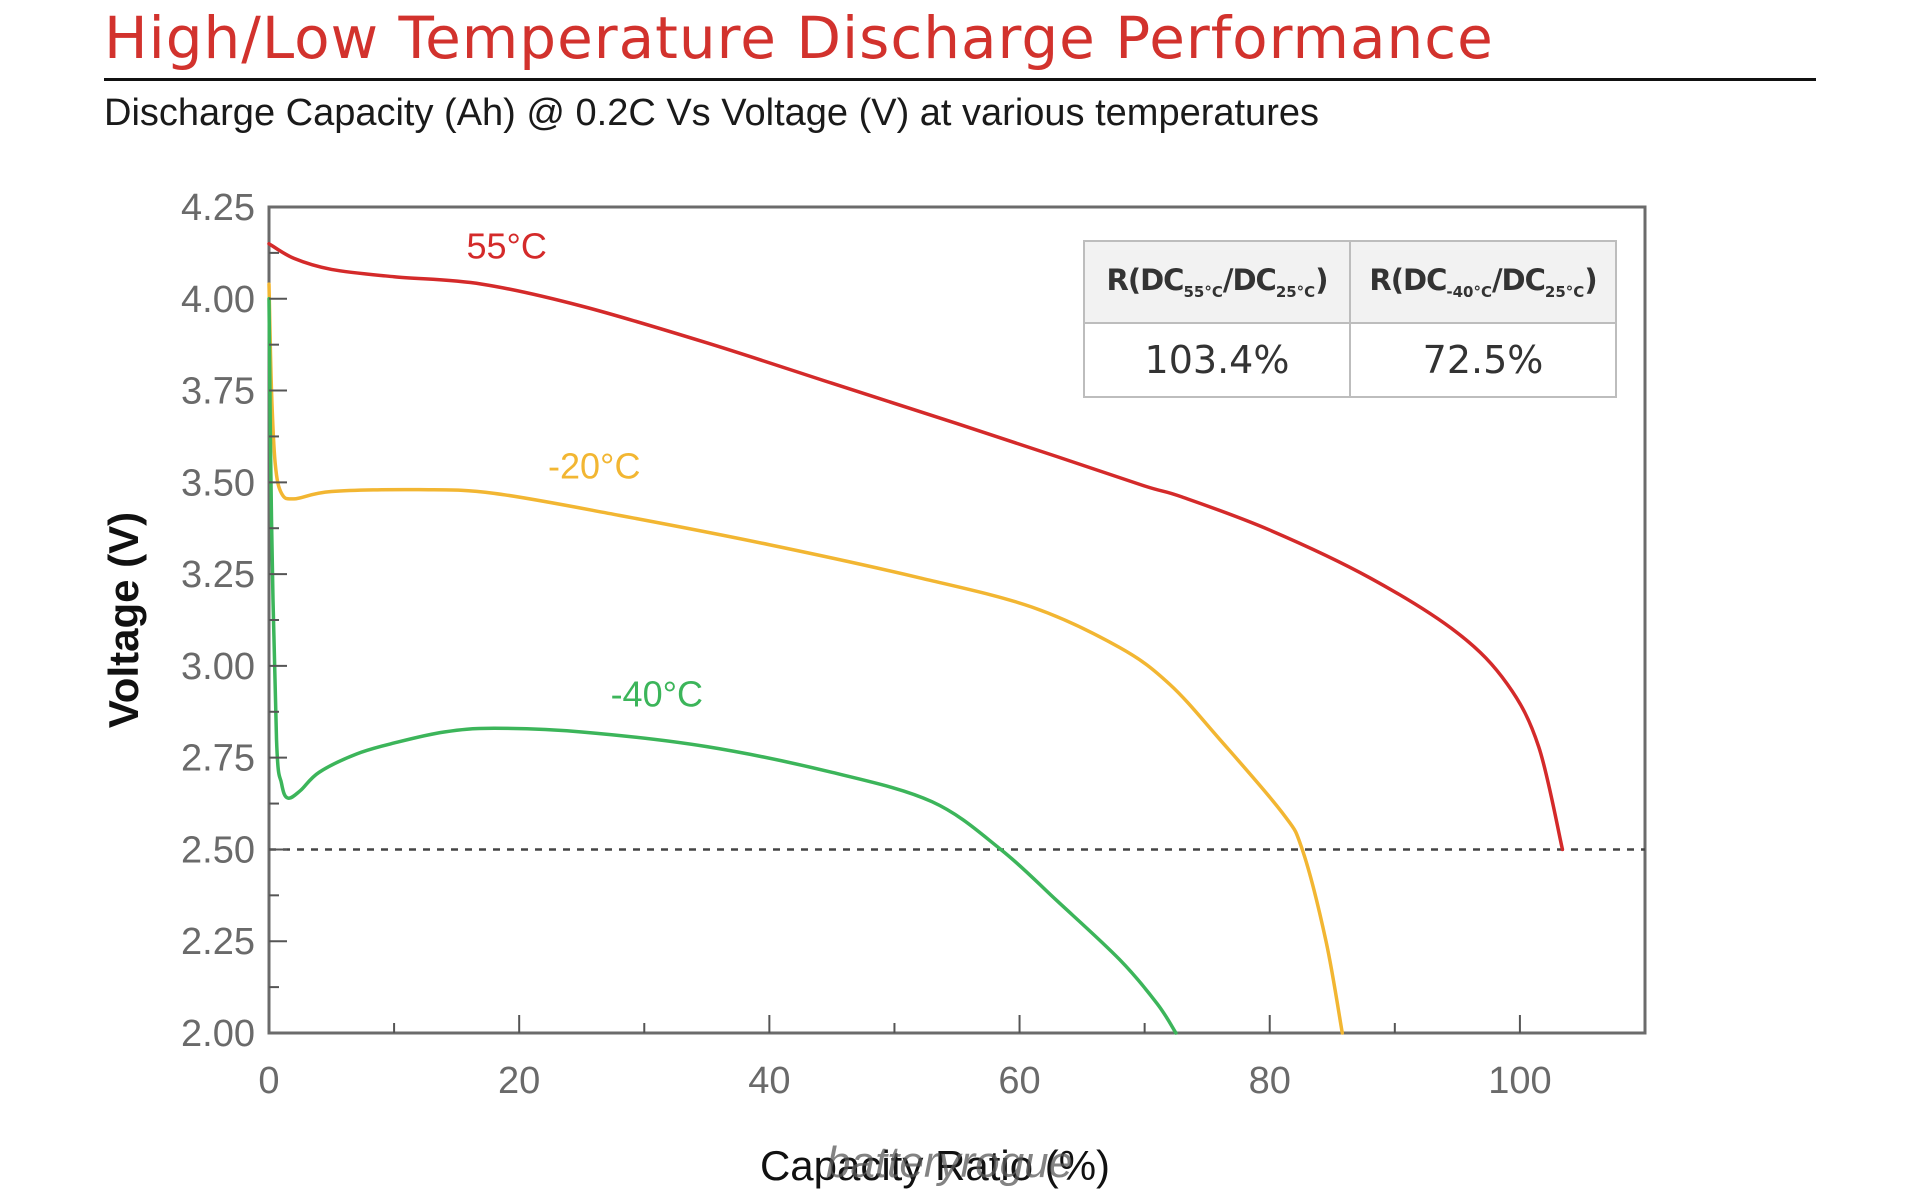  I want to click on ratio-table-value-row: 103.4% 72.5%, so click(1350, 360).